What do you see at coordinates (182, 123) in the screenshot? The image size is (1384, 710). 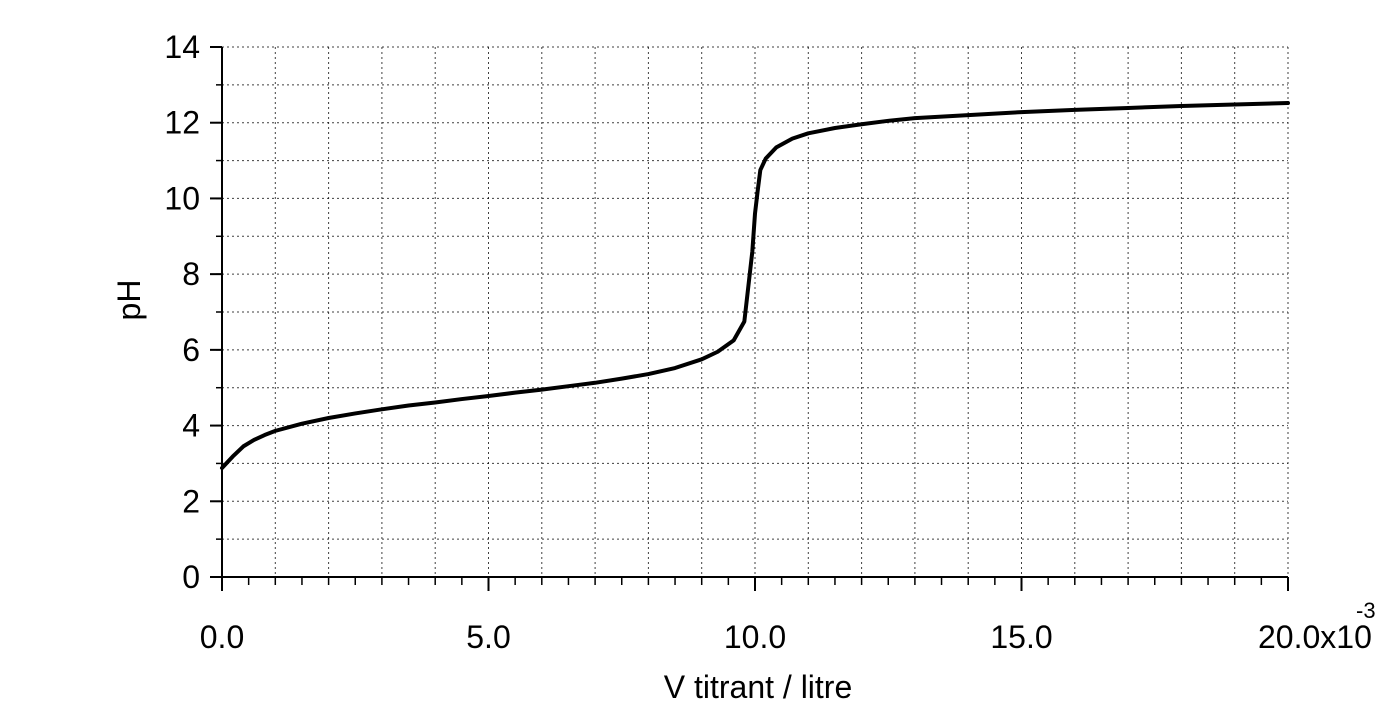 I see `y-tick-label: 12` at bounding box center [182, 123].